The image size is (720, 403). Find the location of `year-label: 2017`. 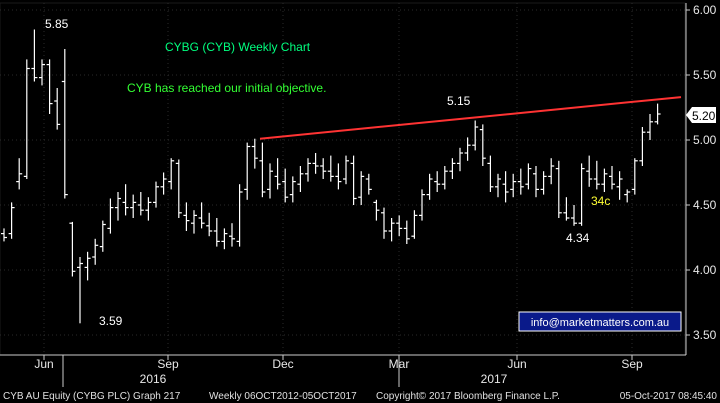

year-label: 2017 is located at coordinates (494, 379).